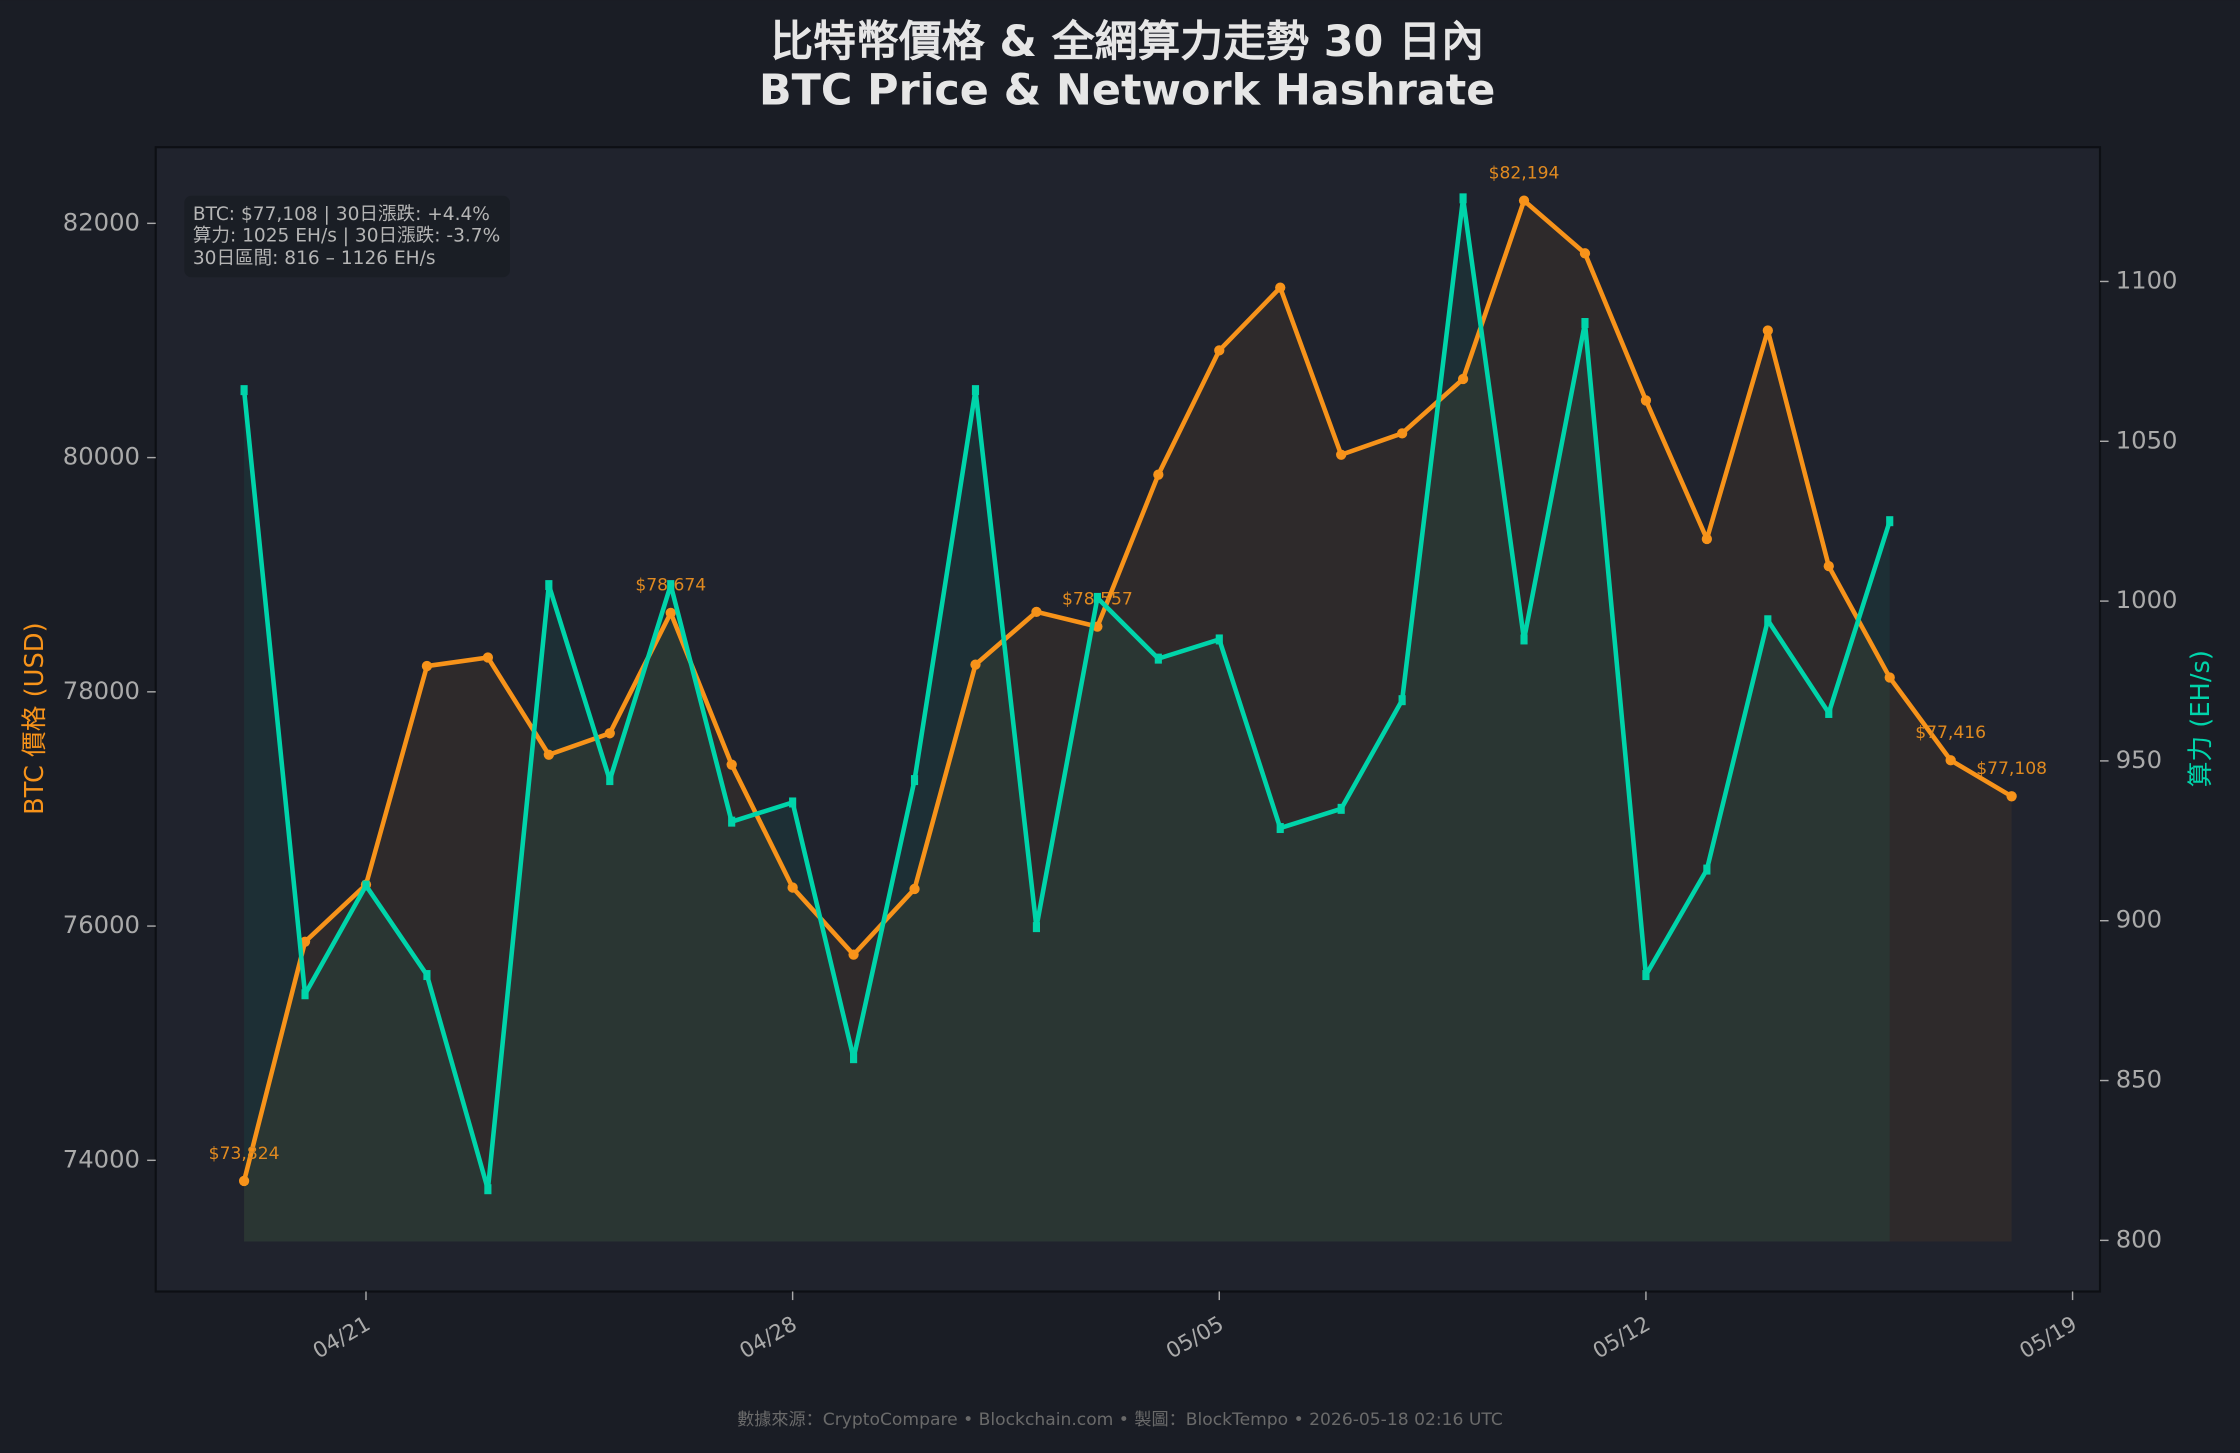 The width and height of the screenshot is (2240, 1453). Describe the element at coordinates (101, 221) in the screenshot. I see `y-tick-label: 82000` at that location.